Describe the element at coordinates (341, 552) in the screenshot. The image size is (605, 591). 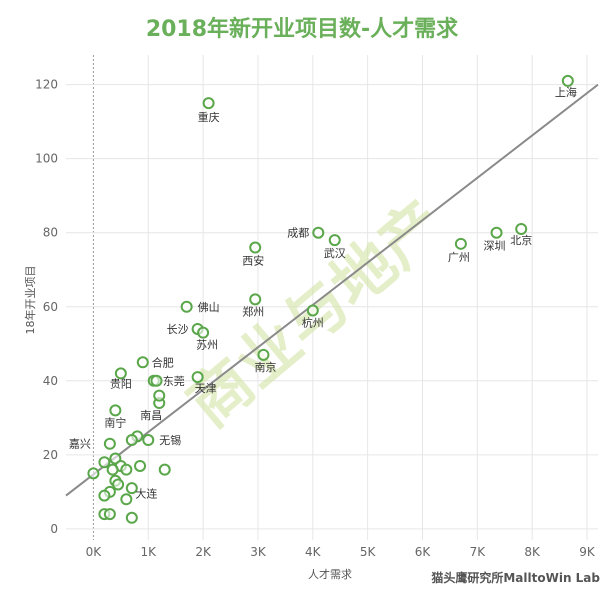
I see `x-axis-ticks: 0K 1K 2K 3K 4K 5K 6K 7K 8K 9K` at that location.